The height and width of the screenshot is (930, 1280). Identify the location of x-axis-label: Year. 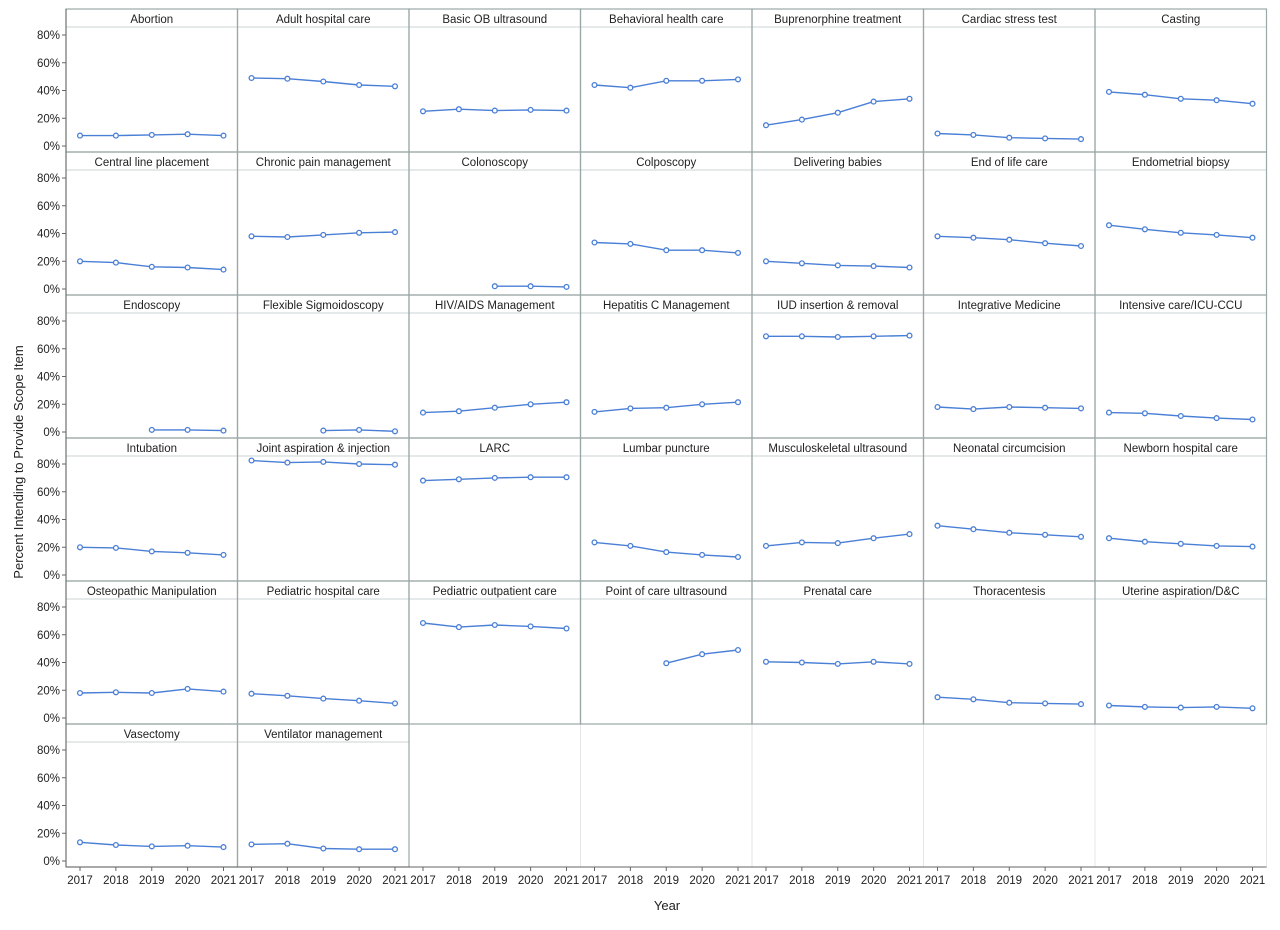
(667, 905).